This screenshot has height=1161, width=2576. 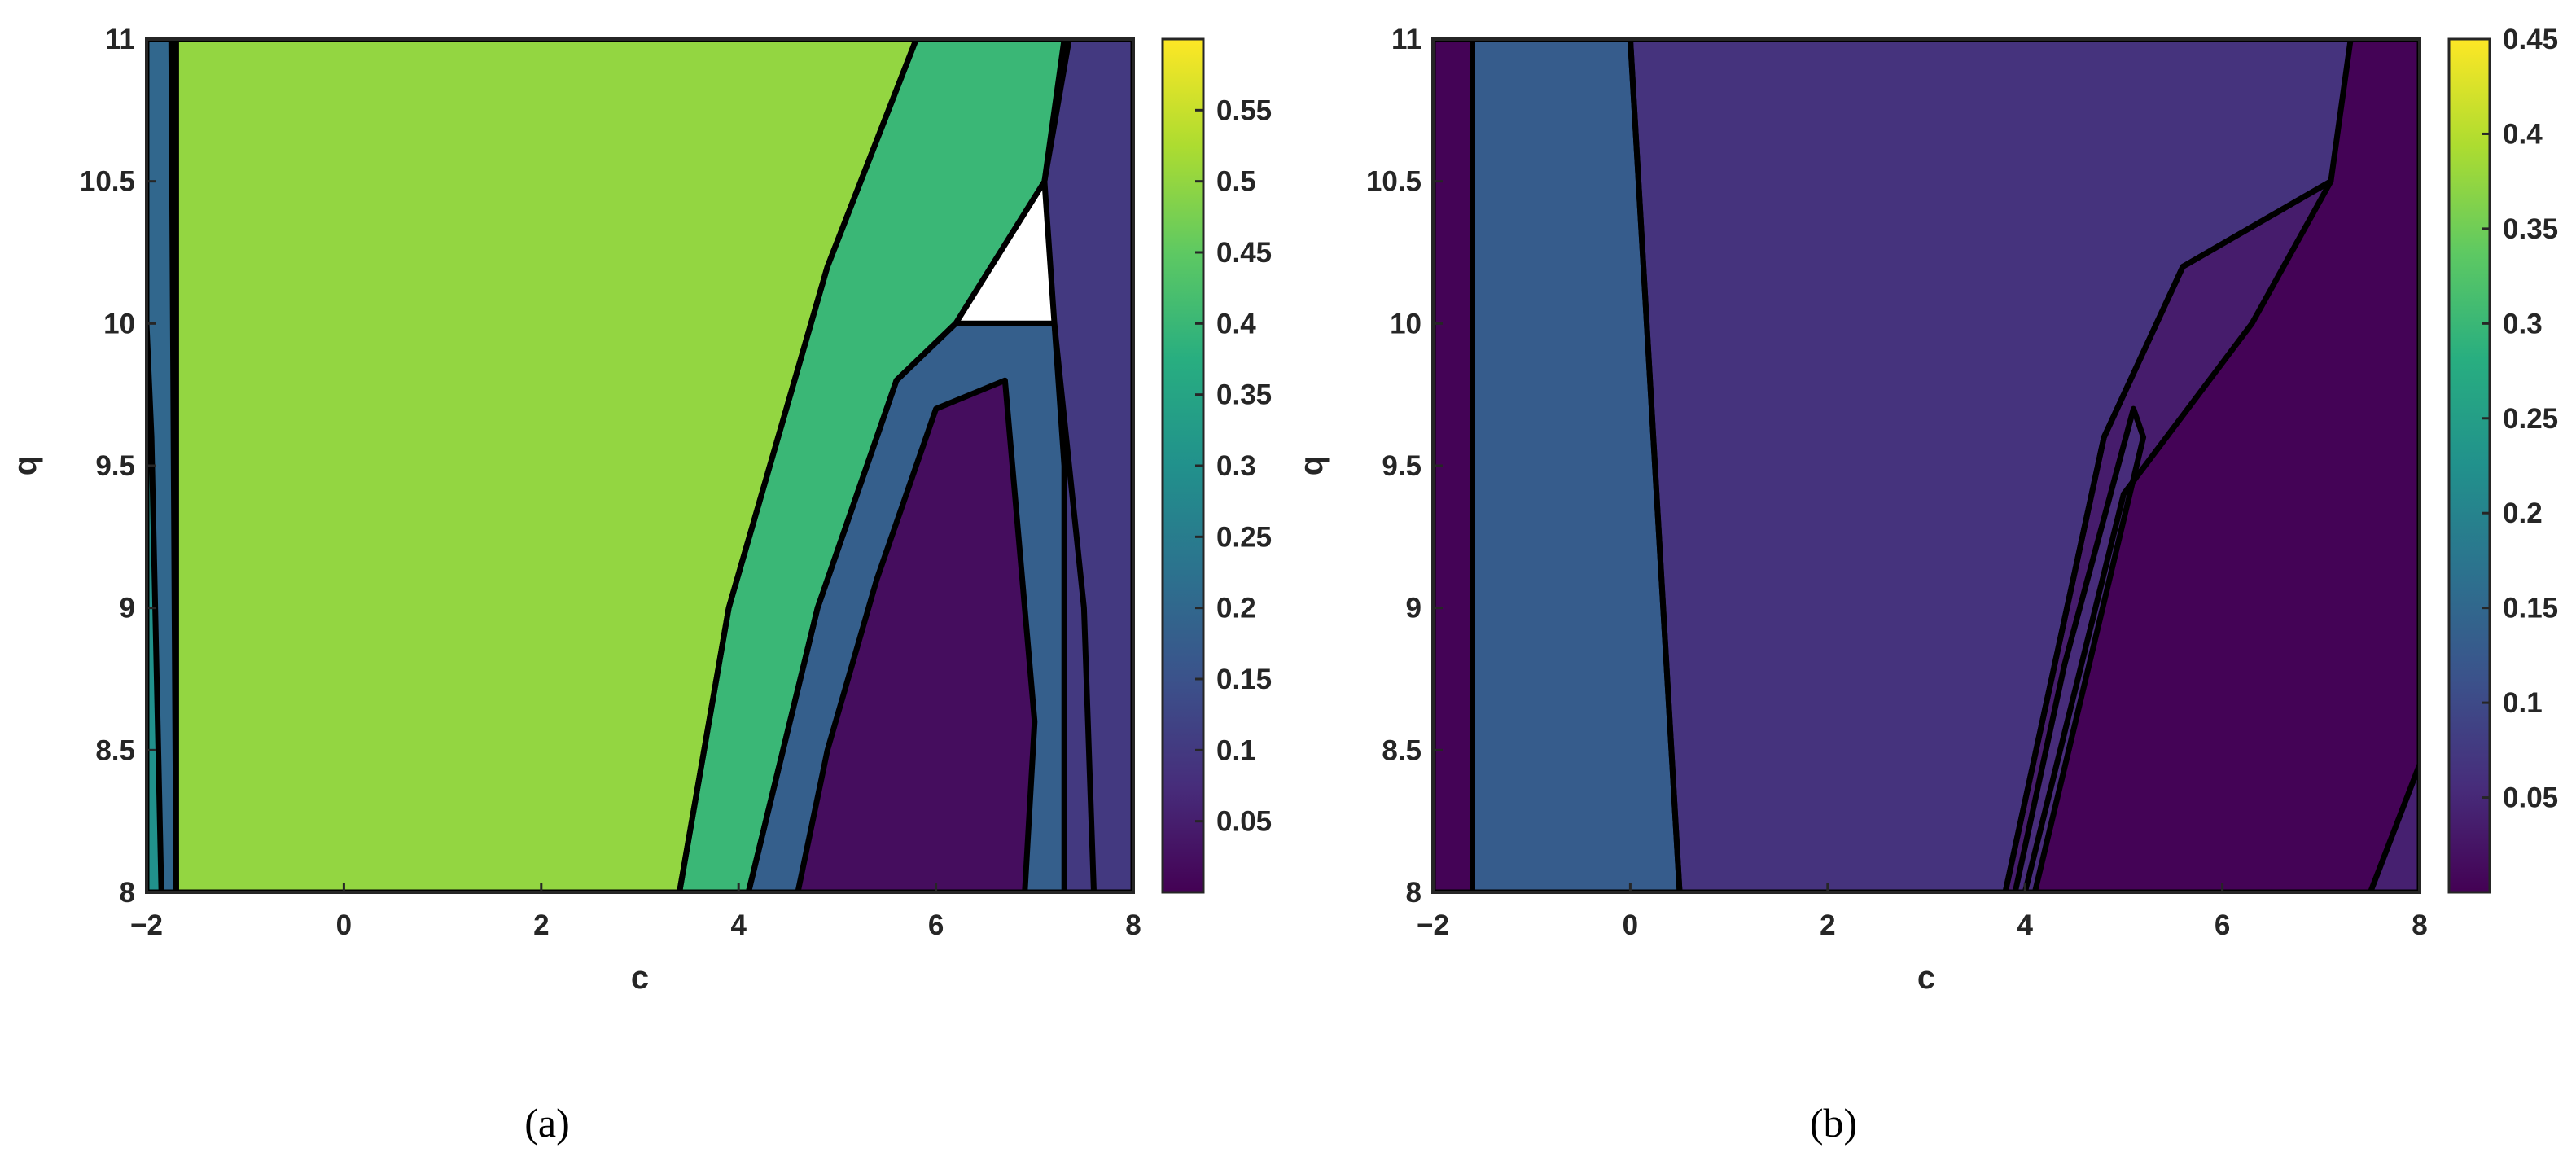 I want to click on x-tick-label-b: 6, so click(x=2222, y=925).